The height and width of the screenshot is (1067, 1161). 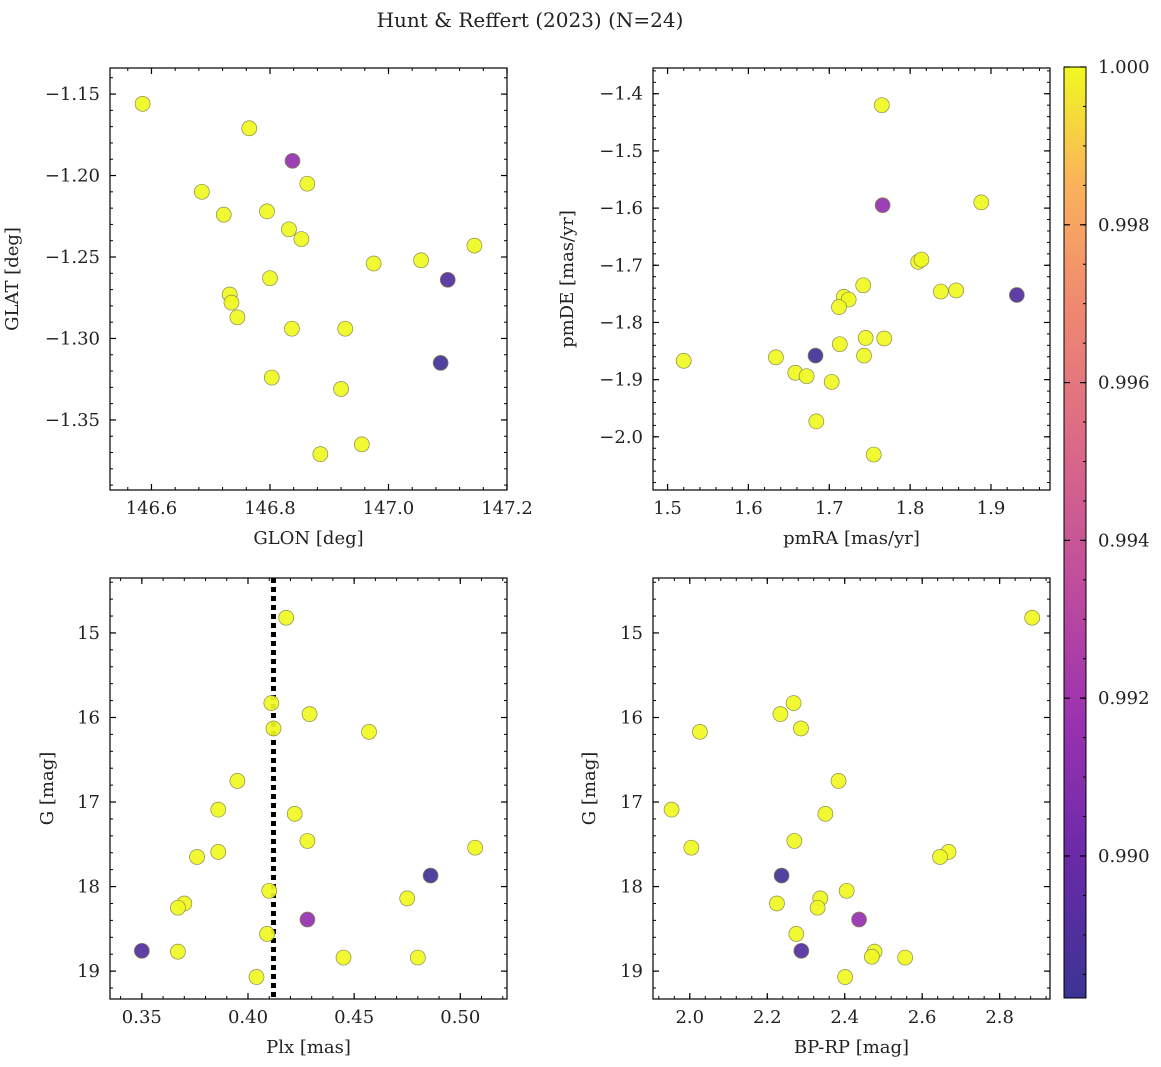 I want to click on y-tick-label: −1.4, so click(x=621, y=94).